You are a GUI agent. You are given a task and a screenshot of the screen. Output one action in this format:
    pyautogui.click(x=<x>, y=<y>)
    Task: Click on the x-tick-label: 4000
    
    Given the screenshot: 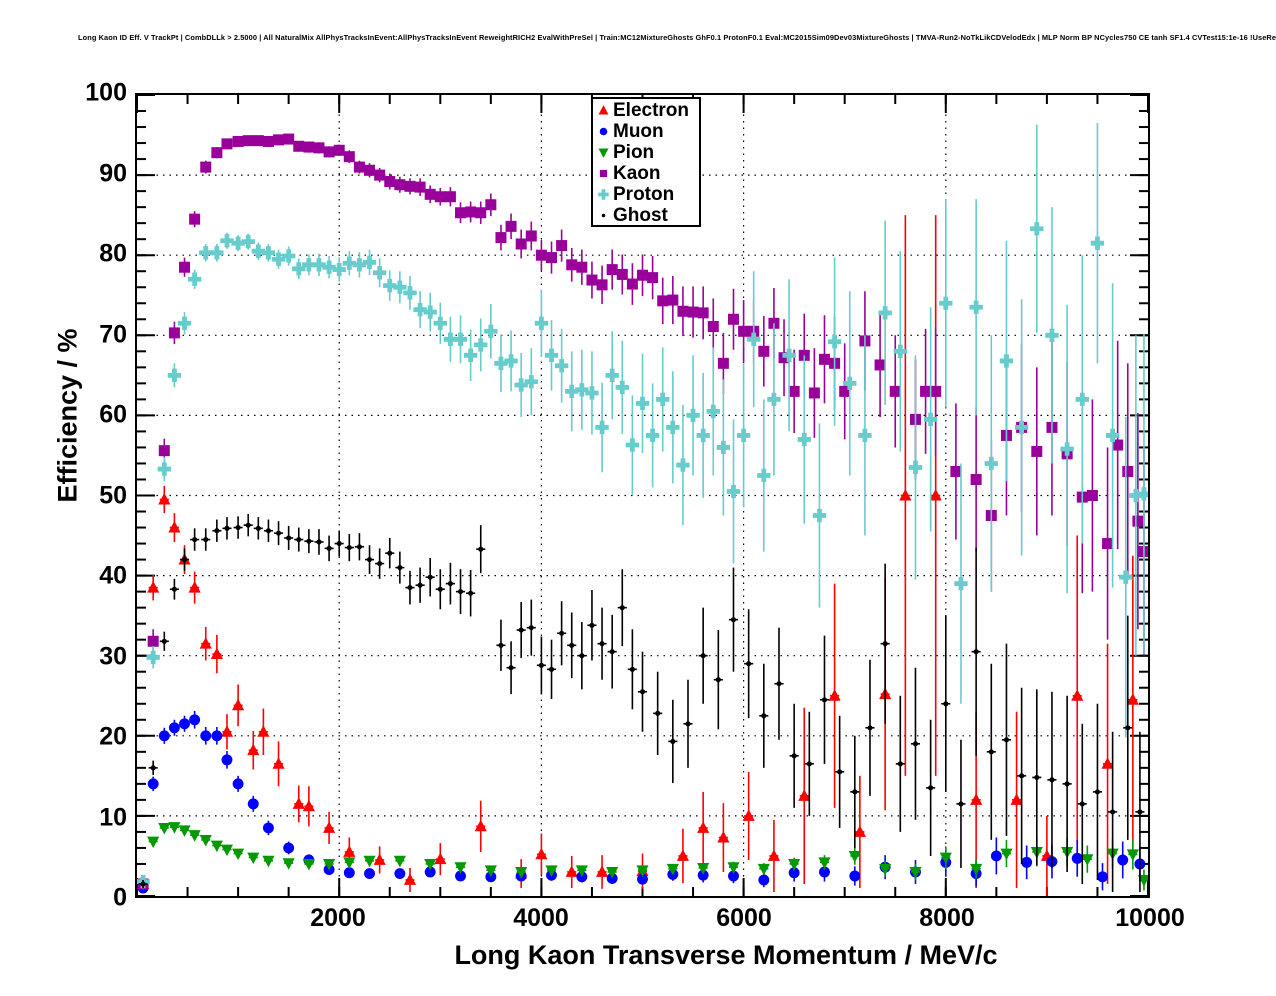 What is the action you would take?
    pyautogui.click(x=541, y=918)
    